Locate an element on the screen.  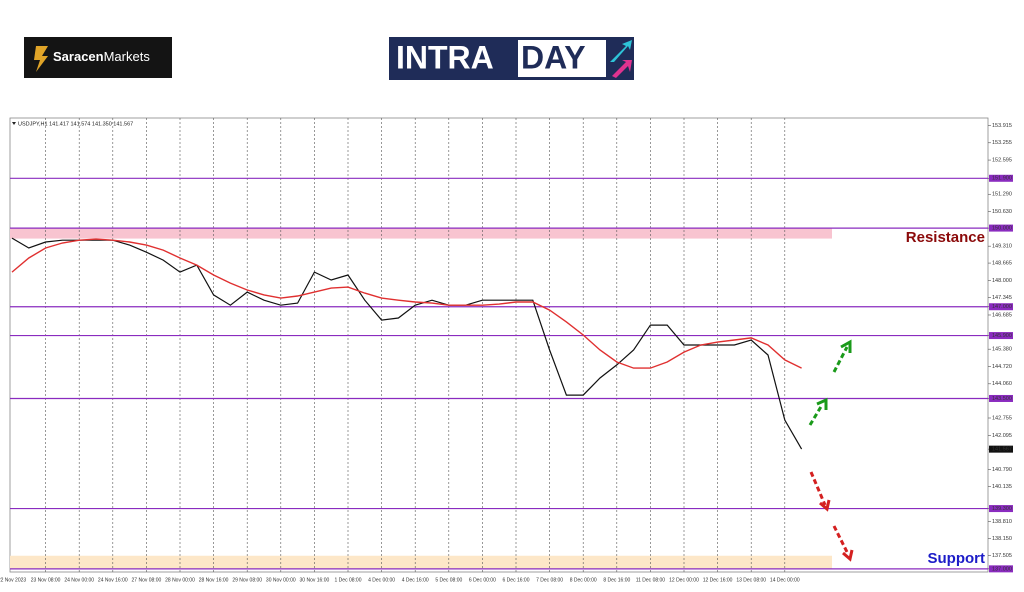
y-tick-label: 143.500 is located at coordinates (1002, 399).